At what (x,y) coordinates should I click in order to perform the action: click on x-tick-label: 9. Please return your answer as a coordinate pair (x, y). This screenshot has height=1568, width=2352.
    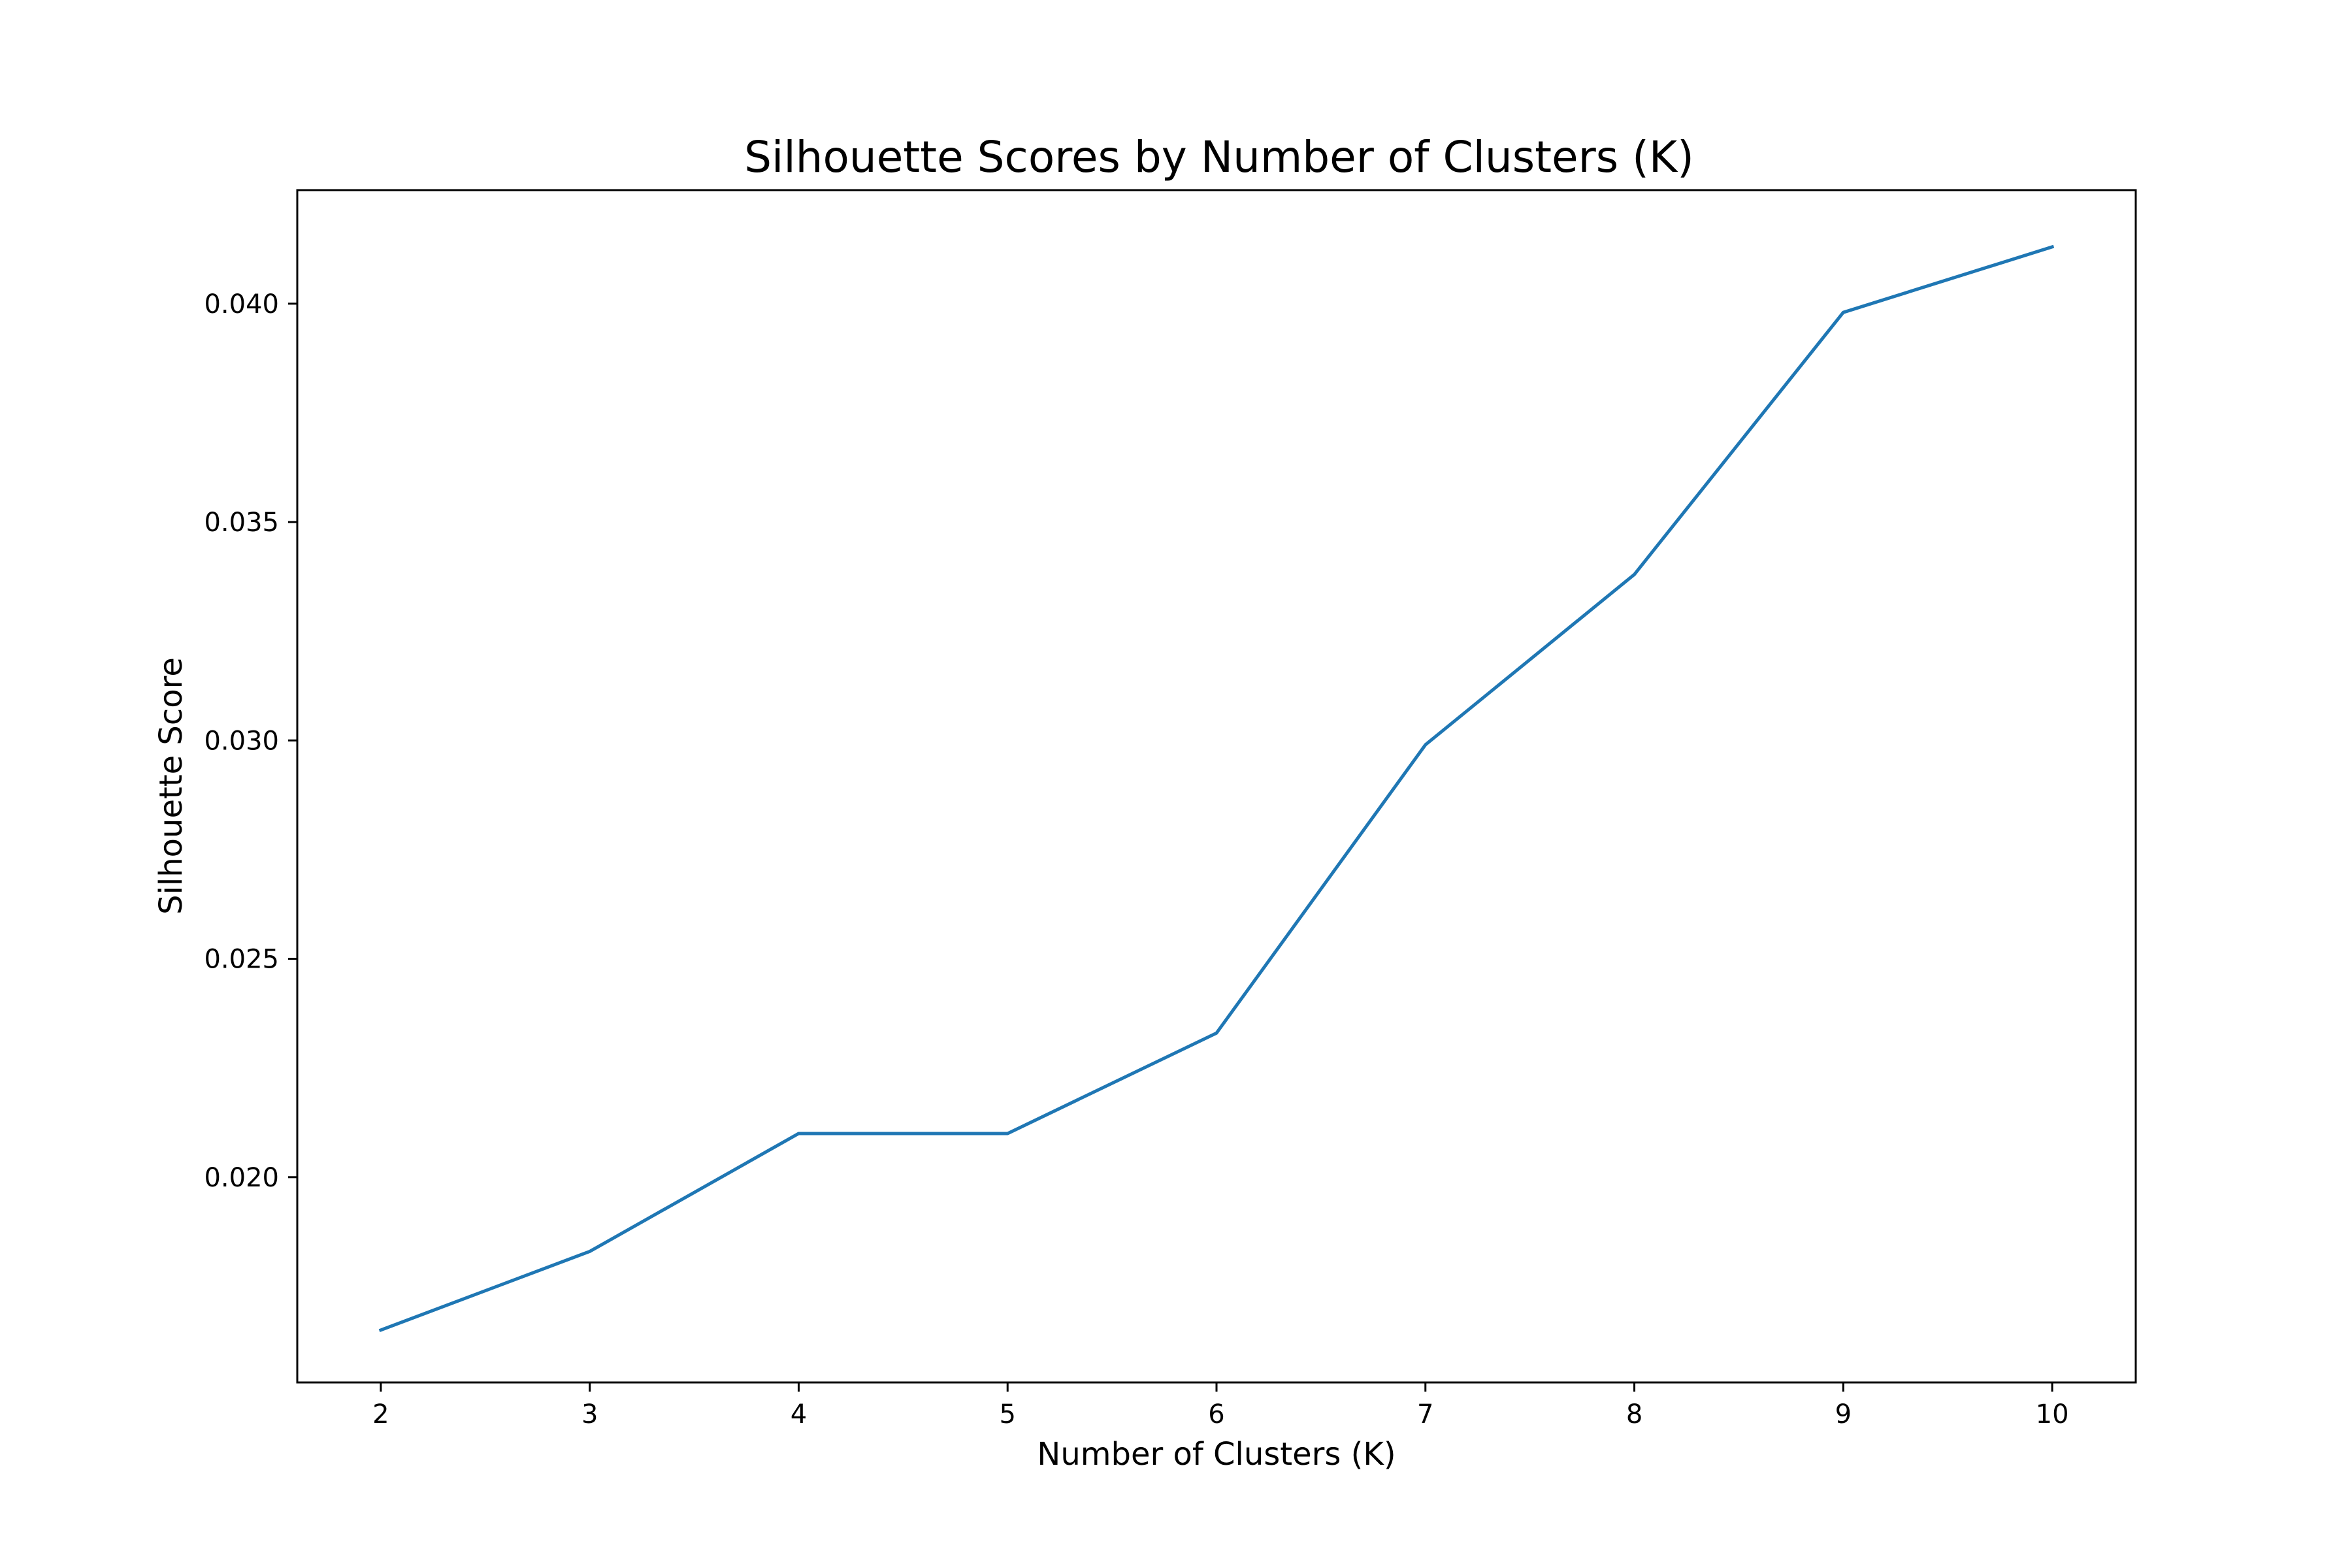
    Looking at the image, I should click on (1843, 1414).